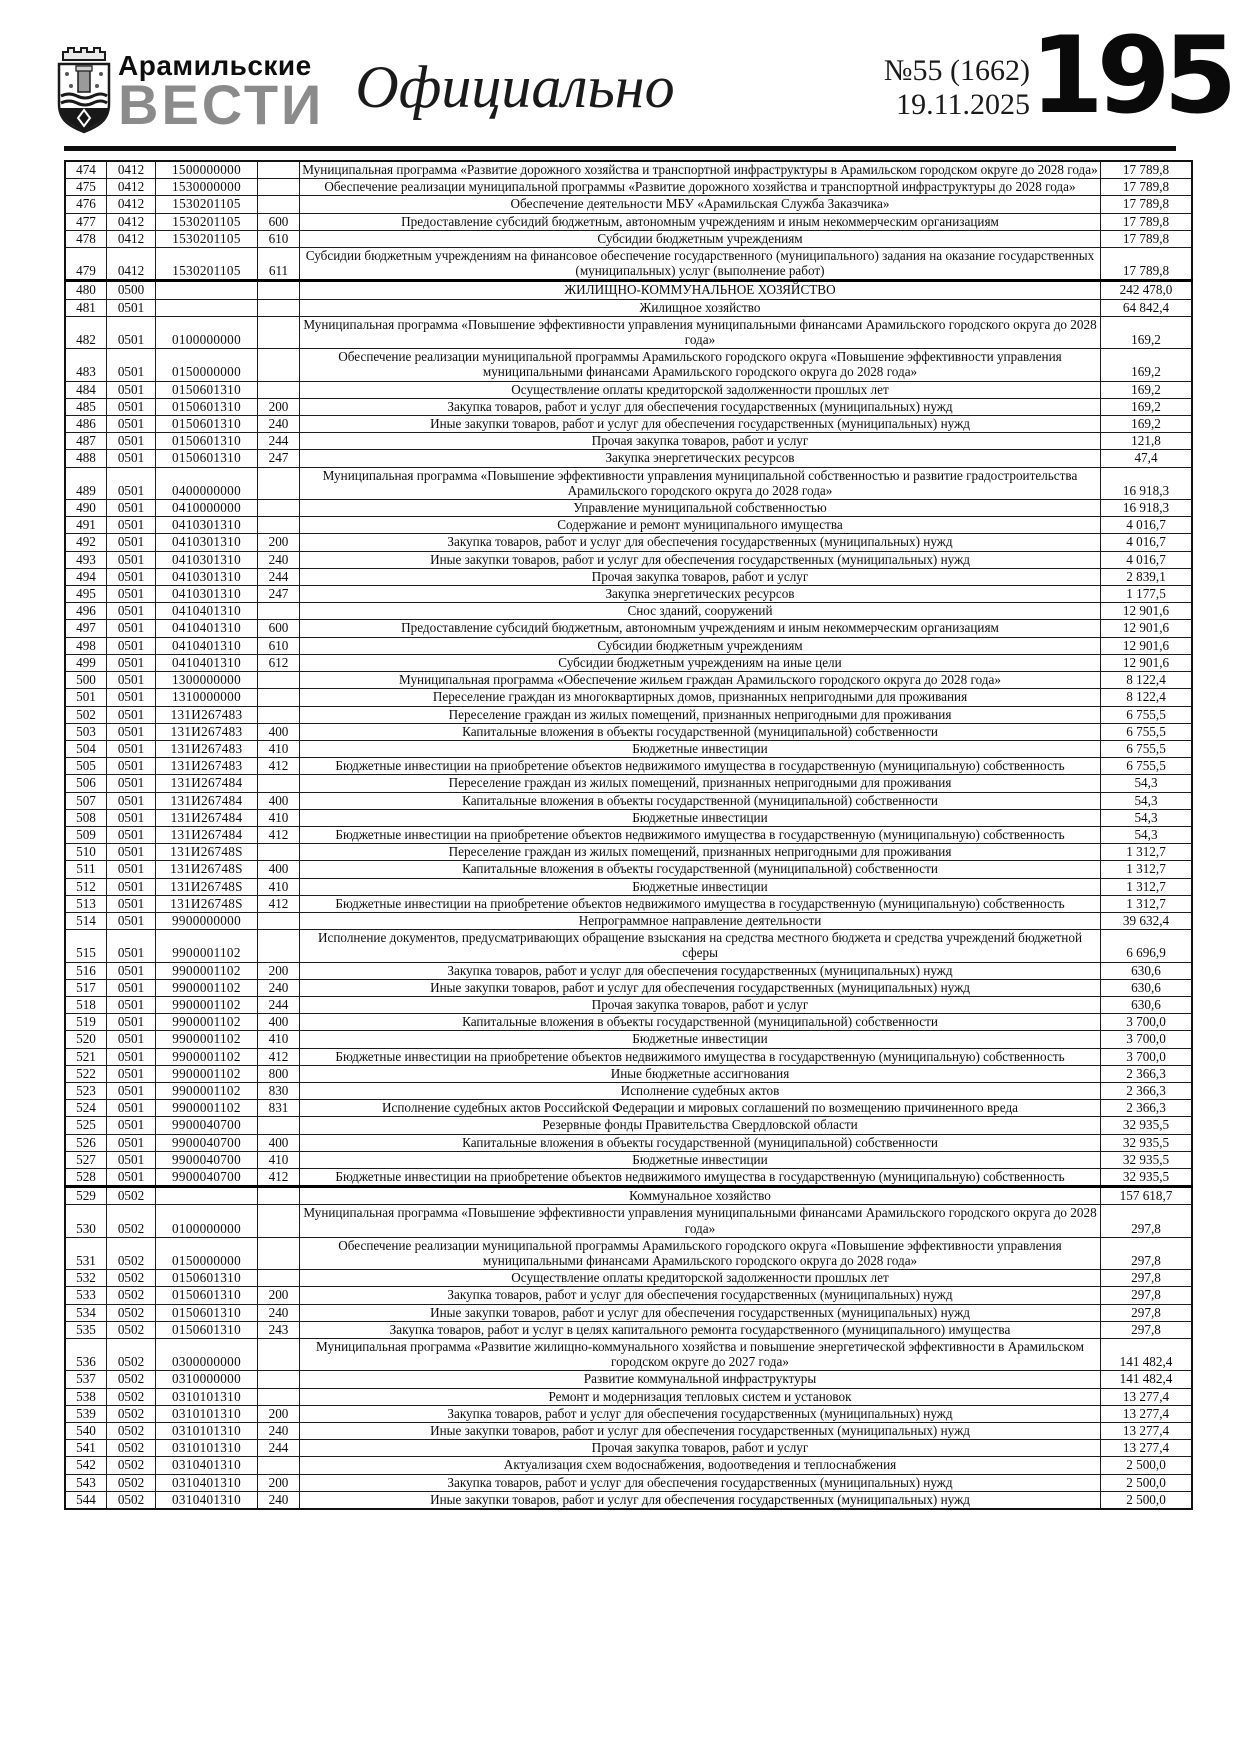 The image size is (1241, 1754). I want to click on amount-cell: 169,2, so click(1146, 389).